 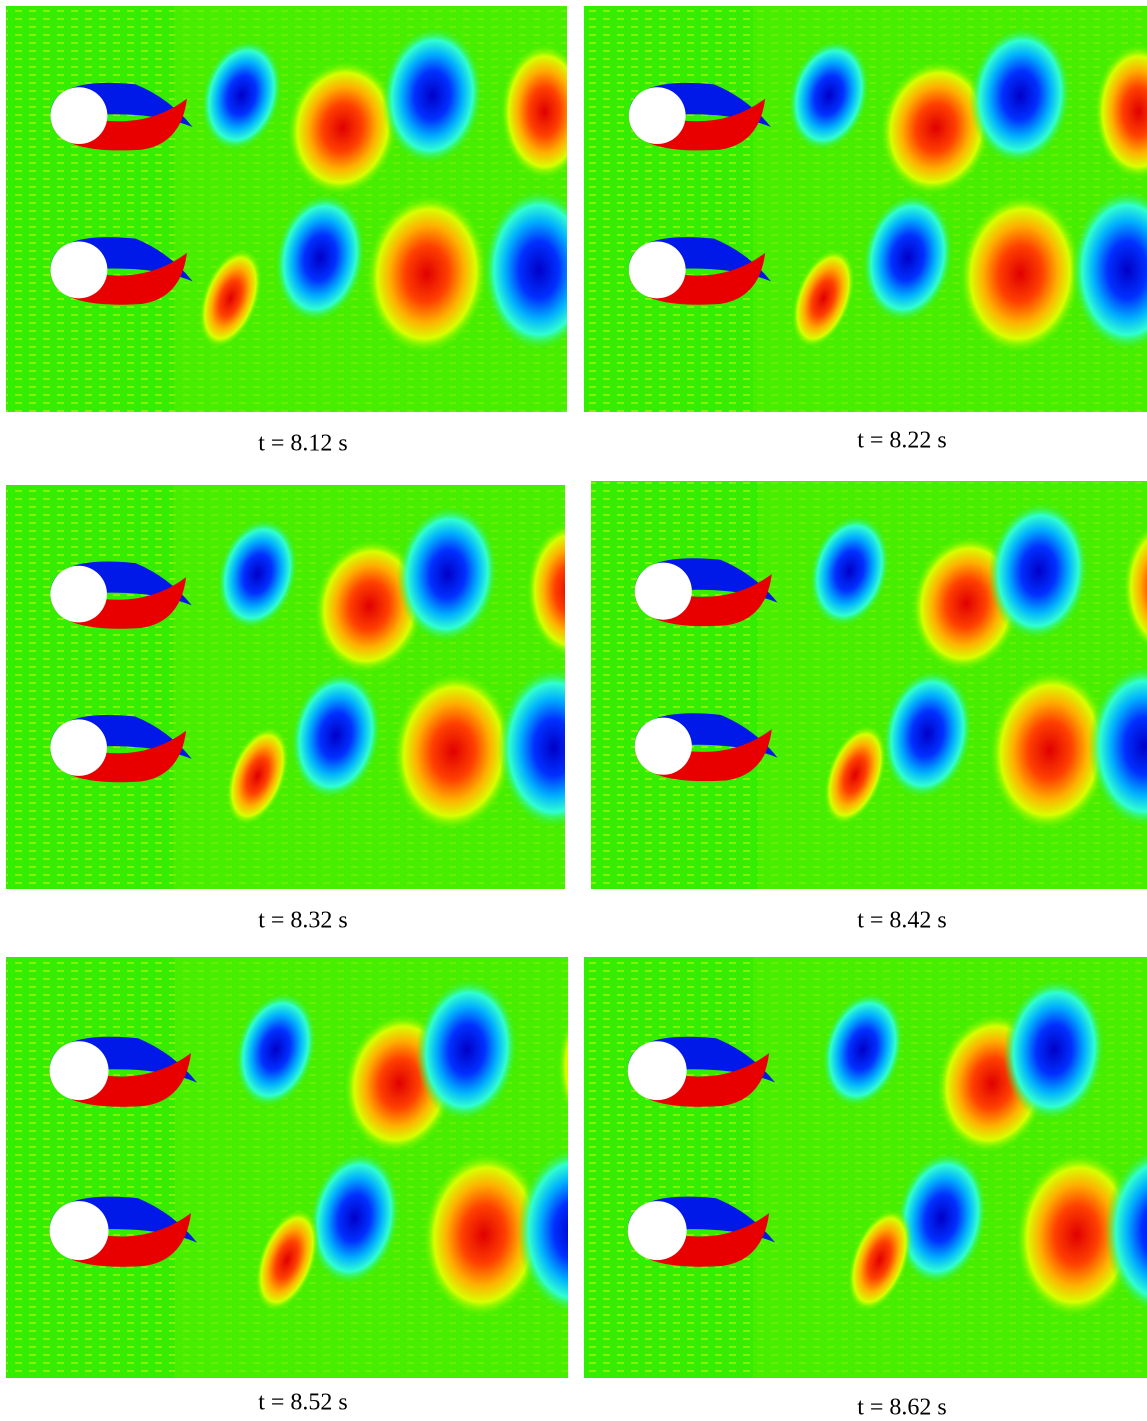 I want to click on caption: t = 8.62 s, so click(x=902, y=1408).